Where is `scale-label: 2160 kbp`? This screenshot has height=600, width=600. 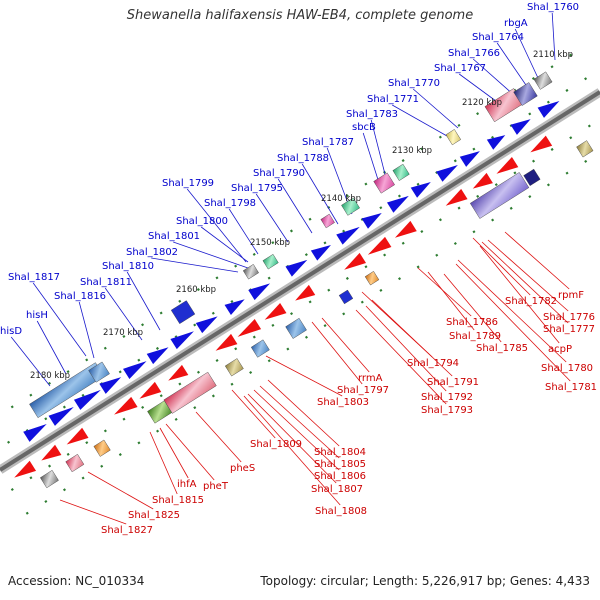
scale-label: 2160 kbp is located at coordinates (196, 290).